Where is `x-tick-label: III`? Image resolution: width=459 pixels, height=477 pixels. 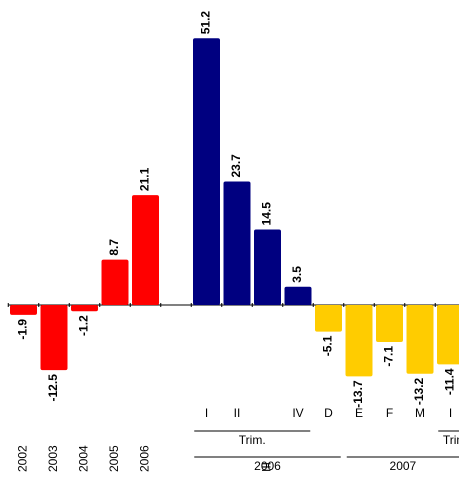
x-tick-label: III is located at coordinates (267, 467).